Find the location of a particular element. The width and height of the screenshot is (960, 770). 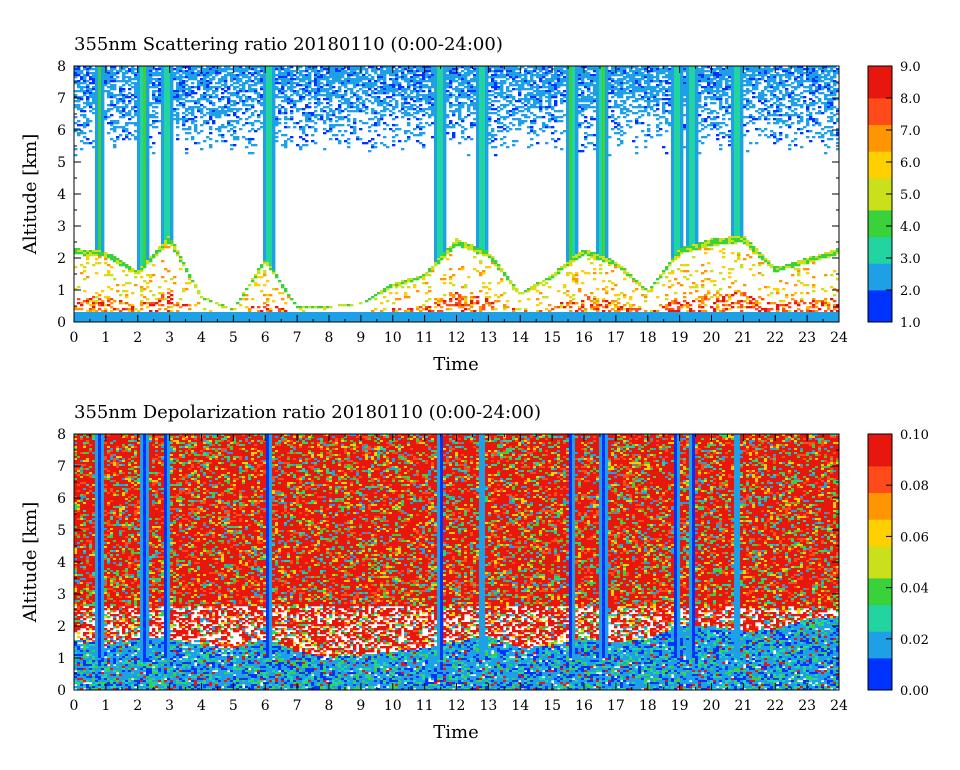

x-tick-label: 12 is located at coordinates (457, 338).